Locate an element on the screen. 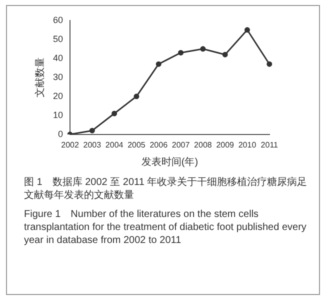 This screenshot has width=328, height=300. y-tick-label: 30 is located at coordinates (58, 77).